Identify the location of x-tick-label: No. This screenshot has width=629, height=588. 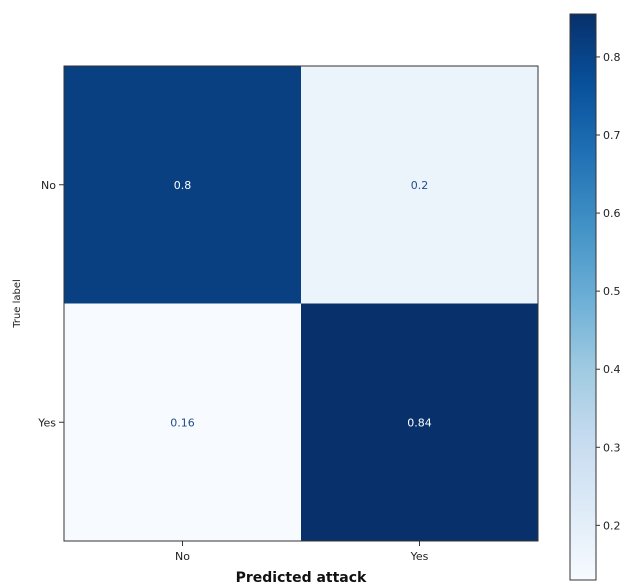
(182, 556).